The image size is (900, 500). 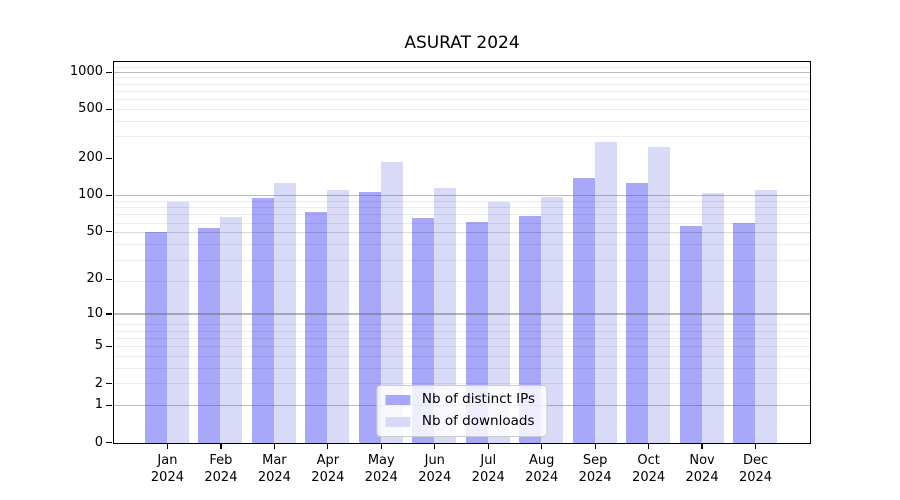 What do you see at coordinates (86, 72) in the screenshot?
I see `y-axis-tick-label: 1000` at bounding box center [86, 72].